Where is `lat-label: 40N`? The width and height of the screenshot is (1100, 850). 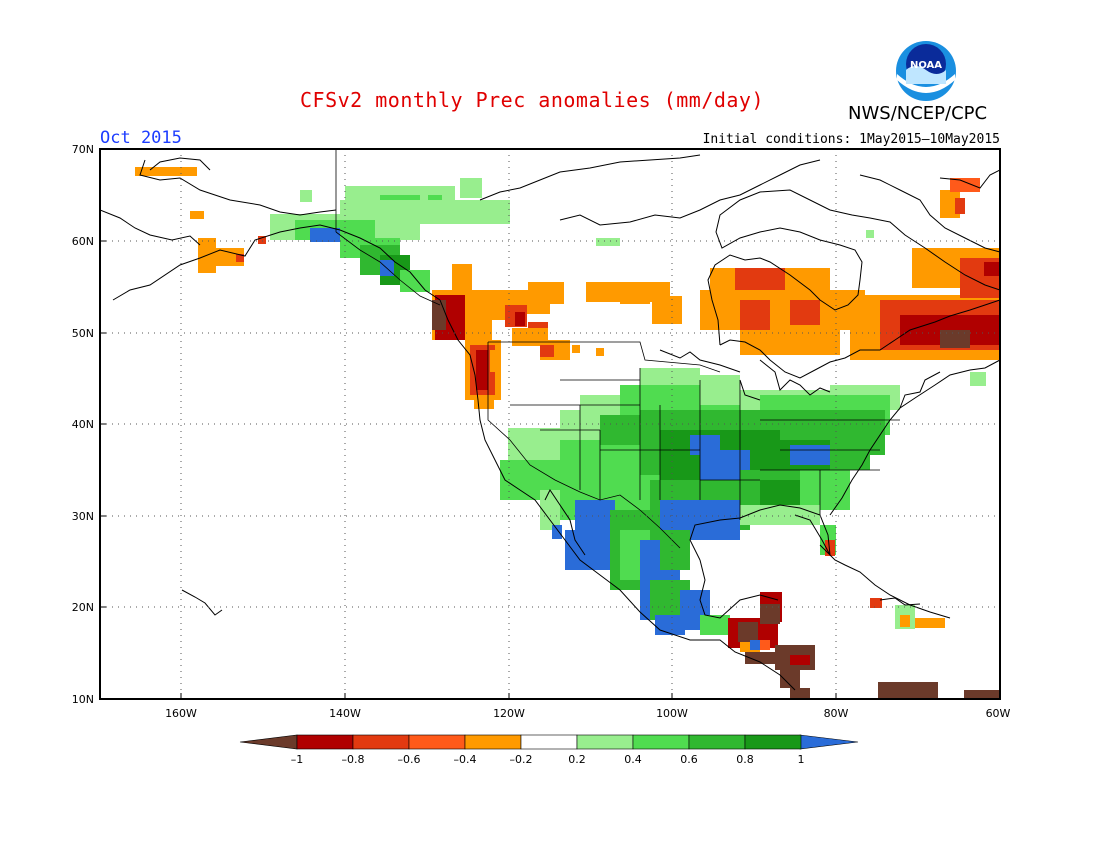 lat-label: 40N is located at coordinates (83, 424).